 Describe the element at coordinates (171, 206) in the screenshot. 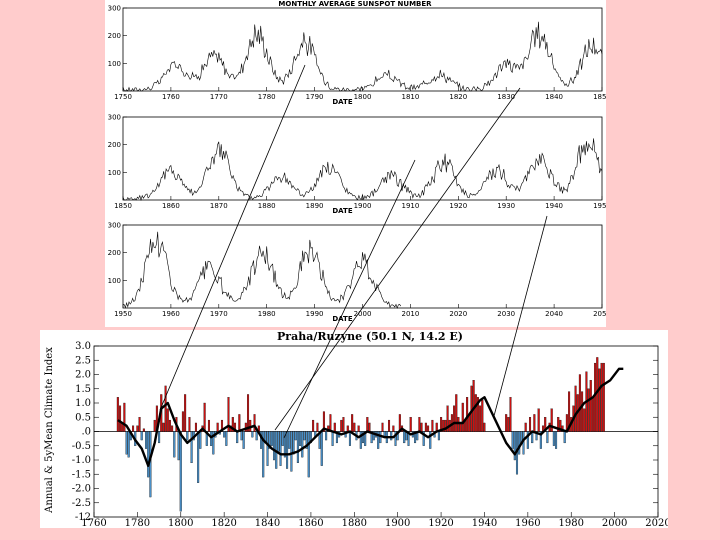

I see `sunspot-x-tick-label: 1860` at that location.